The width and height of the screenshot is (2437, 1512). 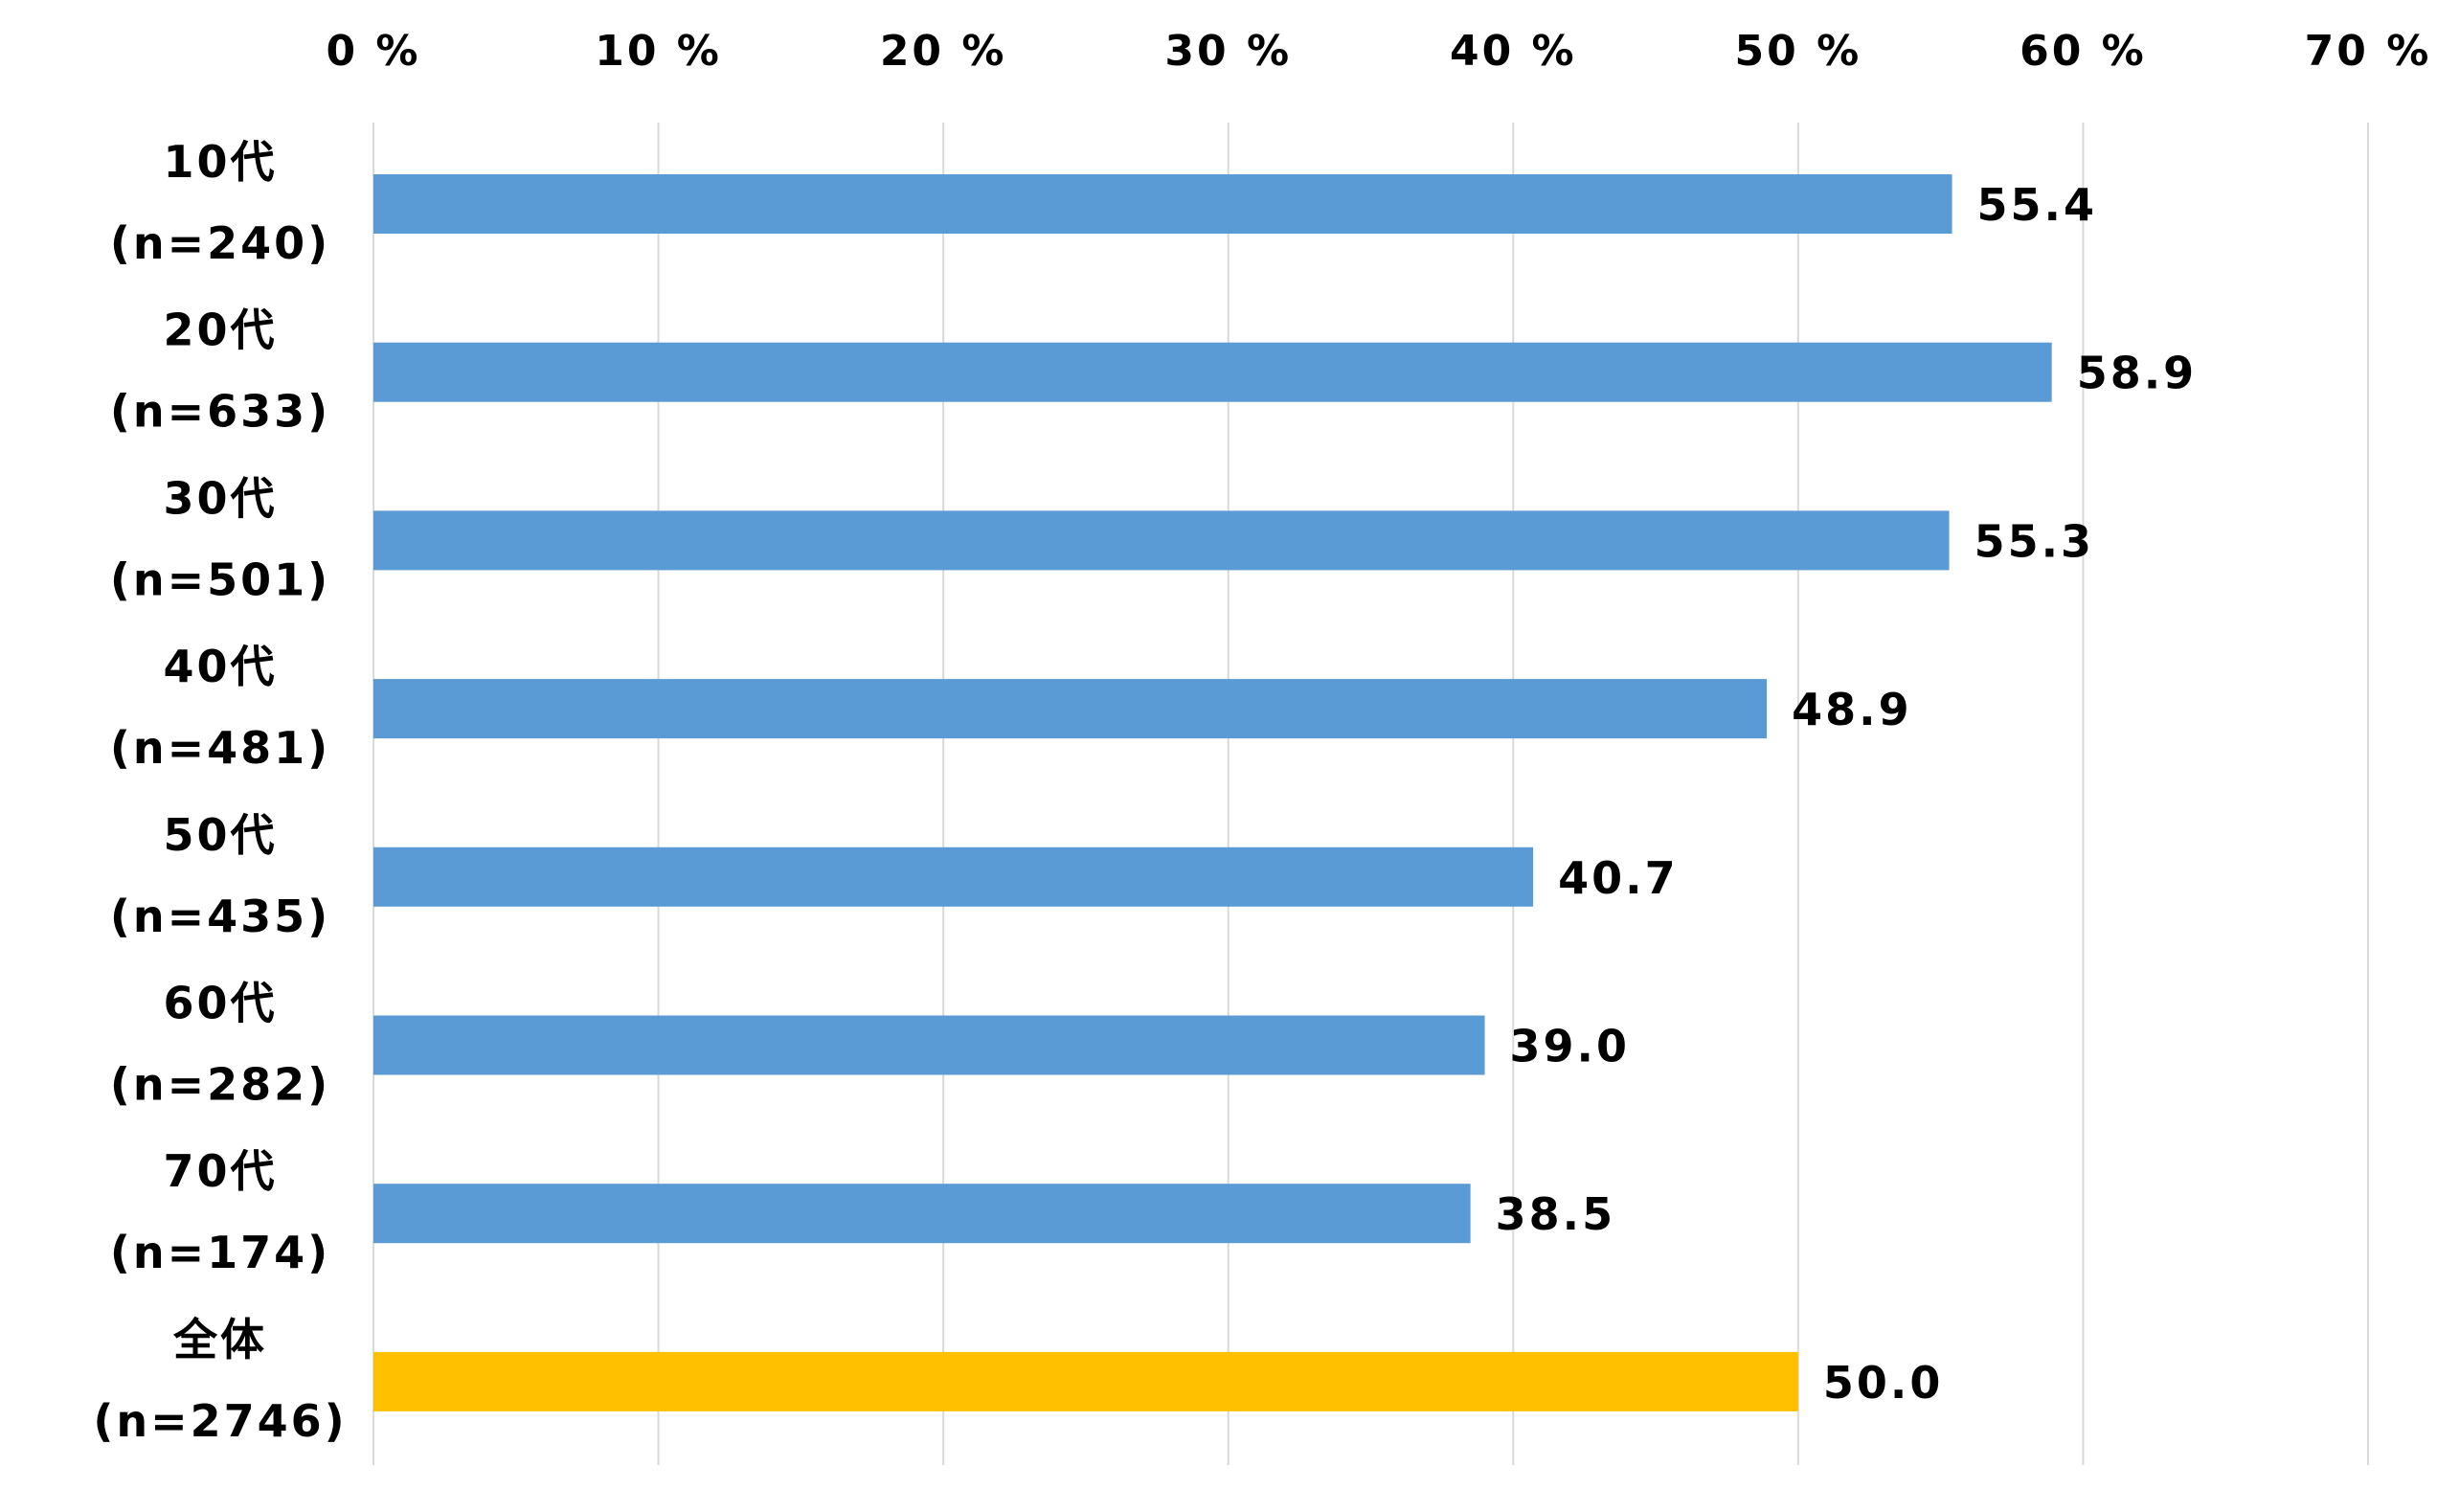 What do you see at coordinates (1556, 1214) in the screenshot?
I see `value-label: 38.5` at bounding box center [1556, 1214].